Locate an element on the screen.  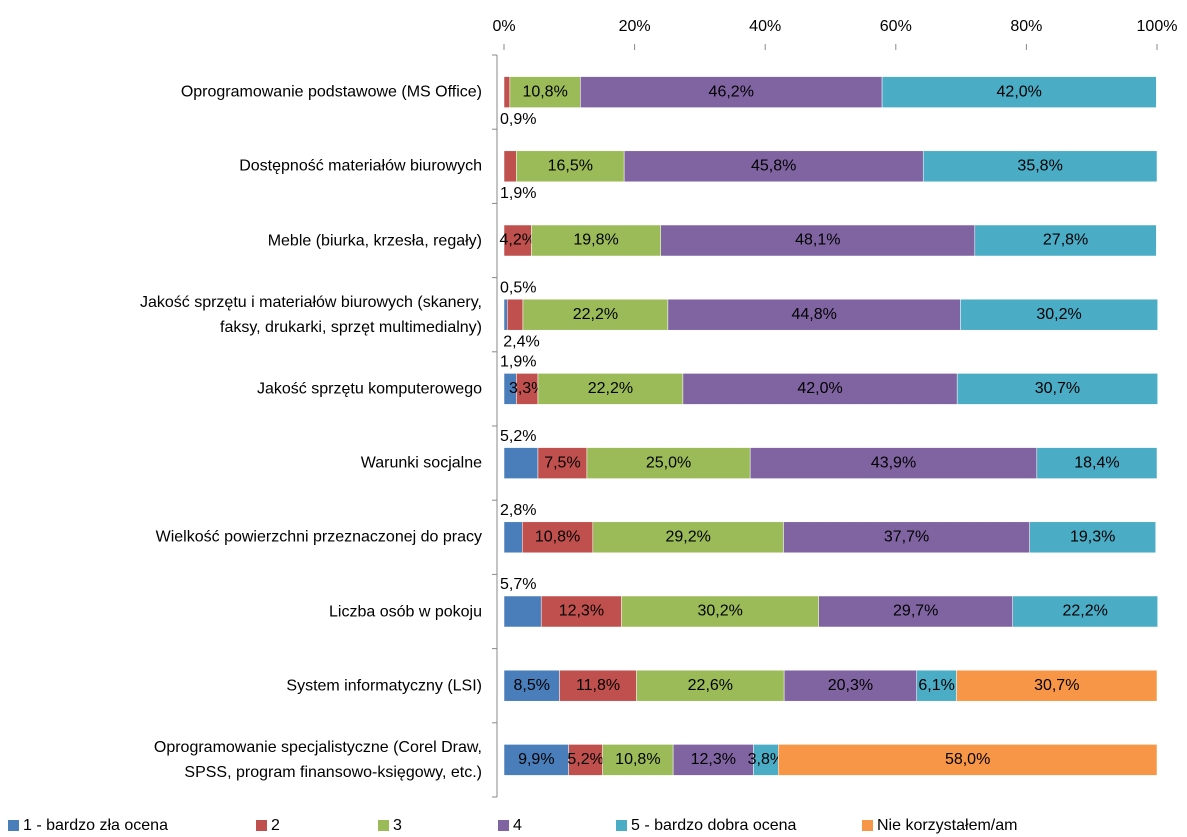
category-label: Warunki socjalne is located at coordinates (421, 463).